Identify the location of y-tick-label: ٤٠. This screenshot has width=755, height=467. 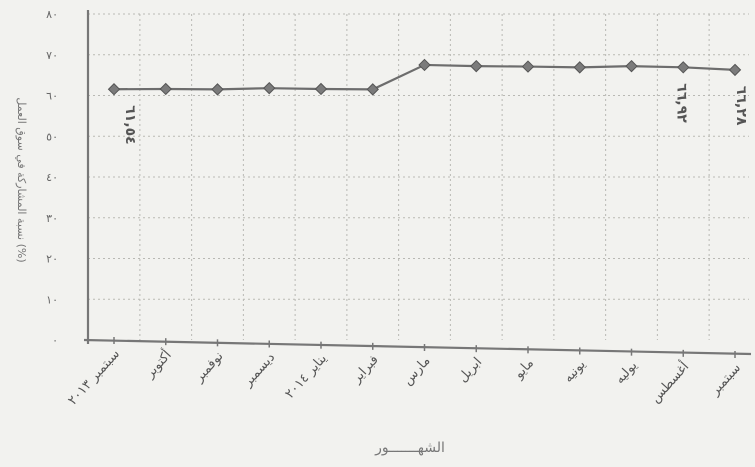
(52, 177).